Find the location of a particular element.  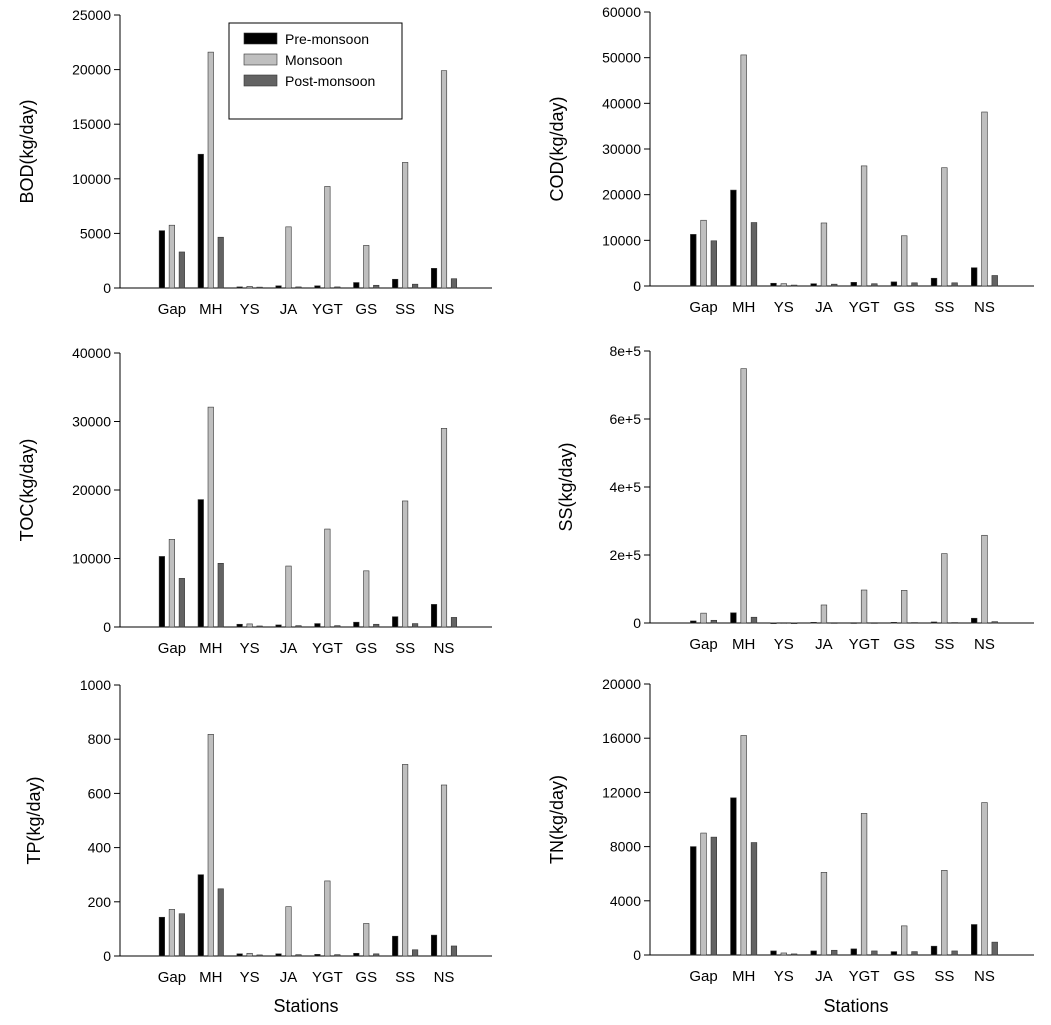

legend-label-post-monsoon: Post-monsoon is located at coordinates (330, 81).